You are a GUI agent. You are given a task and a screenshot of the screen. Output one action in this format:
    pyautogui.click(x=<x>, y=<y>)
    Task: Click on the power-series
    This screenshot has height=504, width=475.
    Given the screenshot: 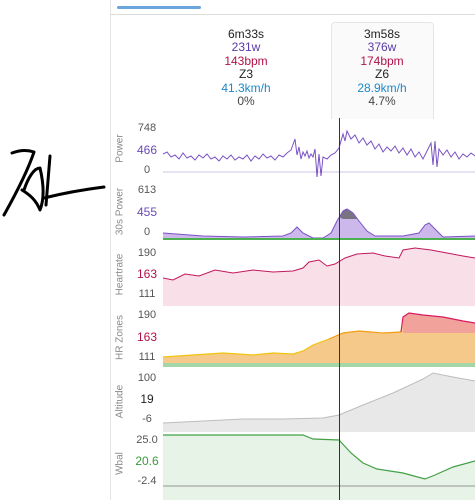 What is the action you would take?
    pyautogui.click(x=319, y=153)
    